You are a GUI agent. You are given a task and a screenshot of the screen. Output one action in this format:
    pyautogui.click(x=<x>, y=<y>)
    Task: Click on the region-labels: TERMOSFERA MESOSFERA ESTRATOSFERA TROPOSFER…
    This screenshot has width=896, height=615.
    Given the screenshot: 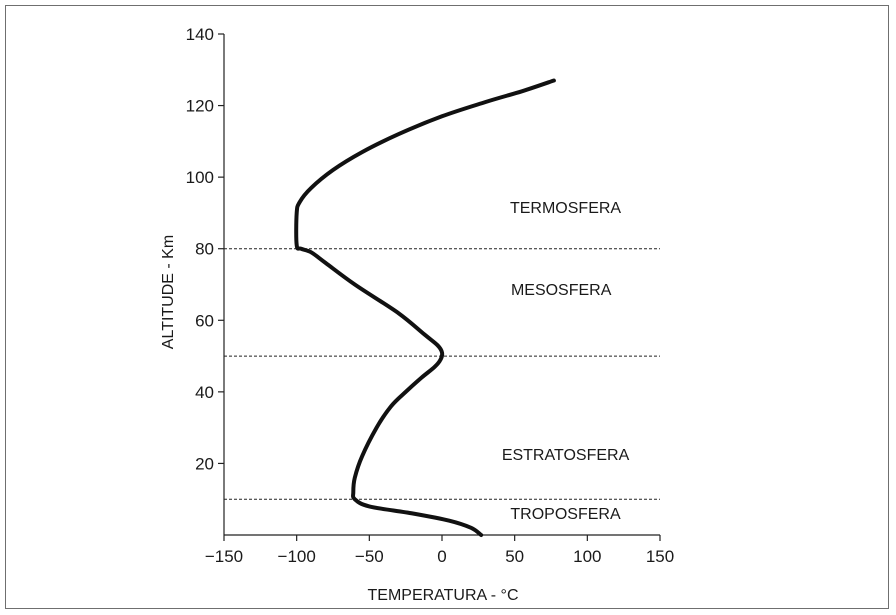 What is the action you would take?
    pyautogui.click(x=566, y=361)
    